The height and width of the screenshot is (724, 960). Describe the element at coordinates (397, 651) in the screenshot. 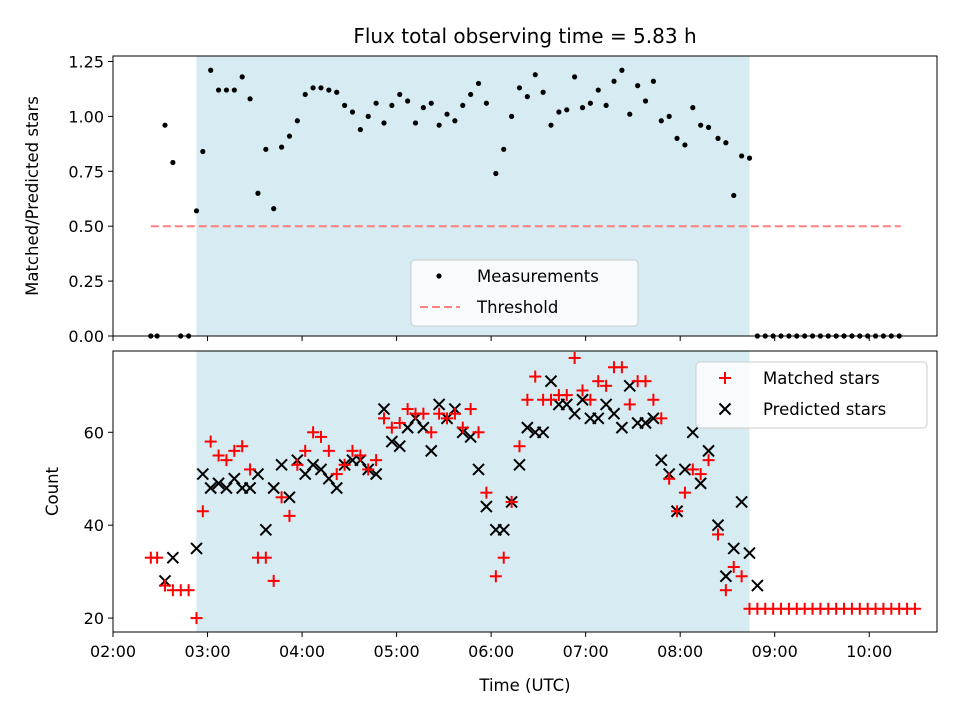

I see `x-tick-label: 05:00` at that location.